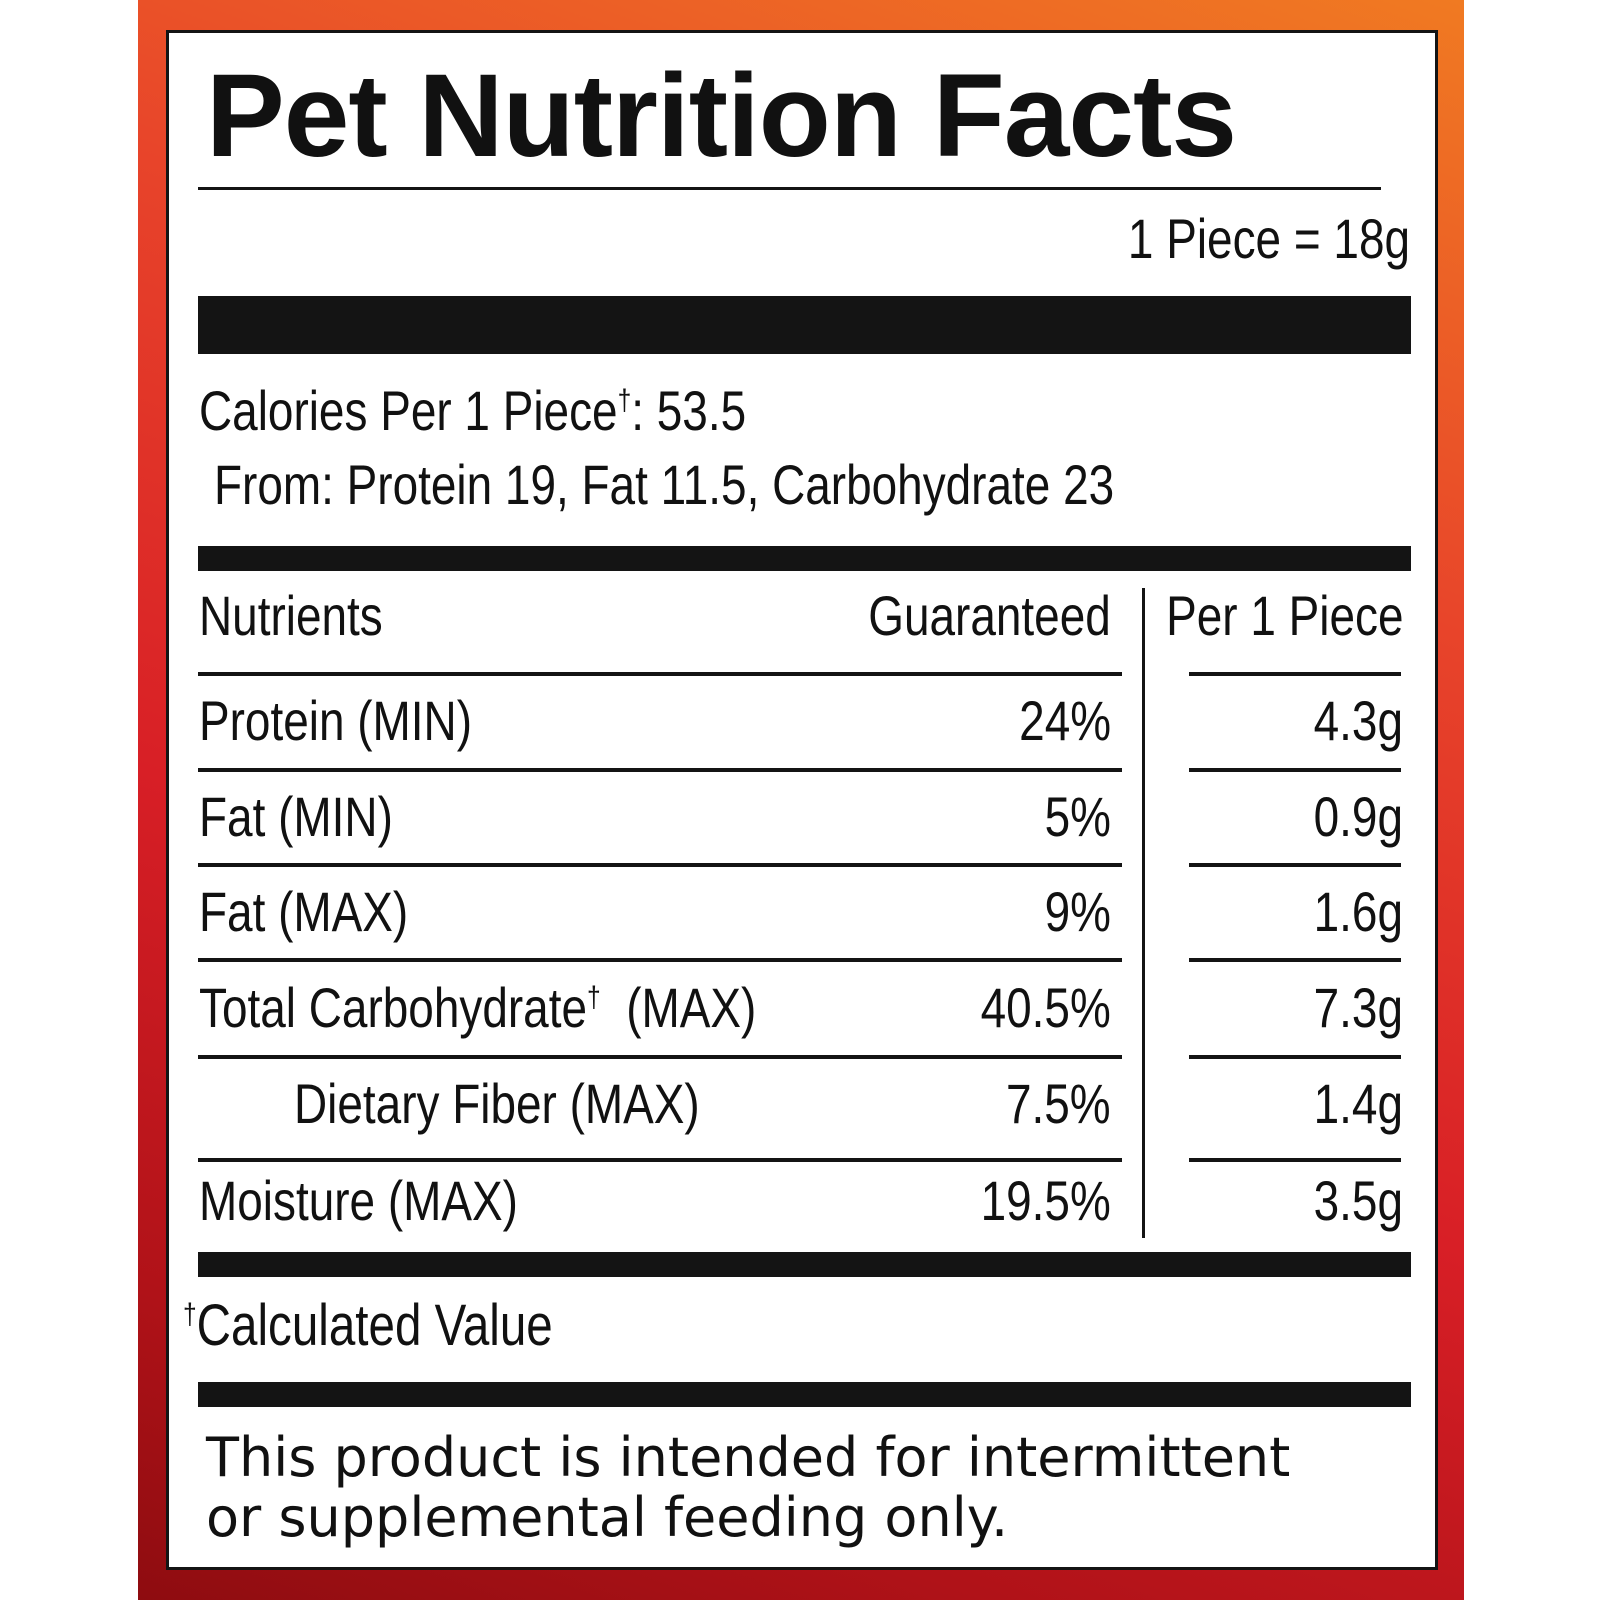 This screenshot has width=1600, height=1600. I want to click on nutrient-name: Moisture (MAX), so click(358, 1200).